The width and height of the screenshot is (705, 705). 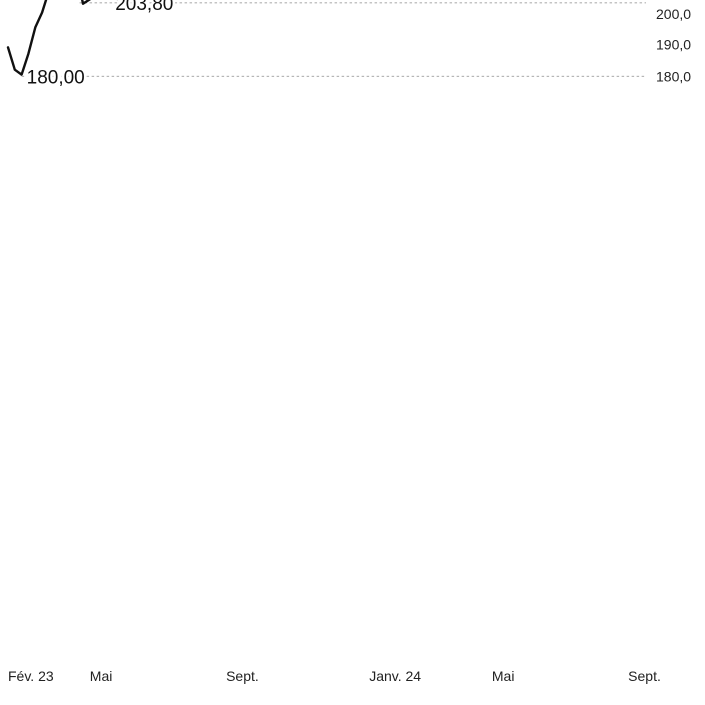 What do you see at coordinates (644, 676) in the screenshot?
I see `x-tick-label-5: Sept.` at bounding box center [644, 676].